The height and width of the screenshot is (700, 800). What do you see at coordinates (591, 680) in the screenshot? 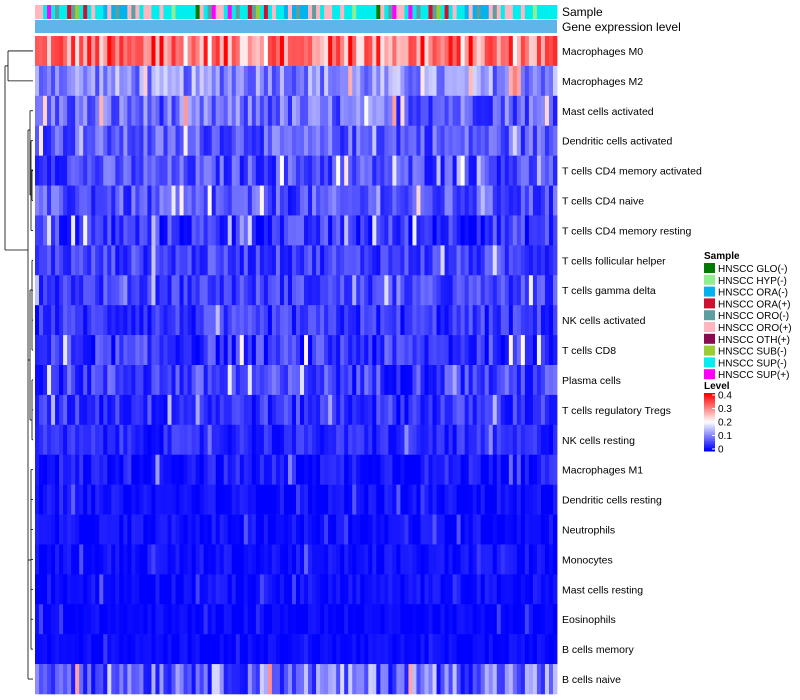
I see `row-label: B cells naive` at bounding box center [591, 680].